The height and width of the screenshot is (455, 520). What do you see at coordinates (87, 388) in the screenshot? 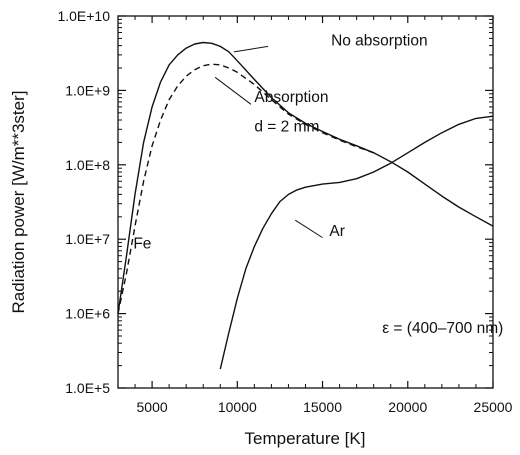
I see `y-tick-label: 1.0E+5` at bounding box center [87, 388].